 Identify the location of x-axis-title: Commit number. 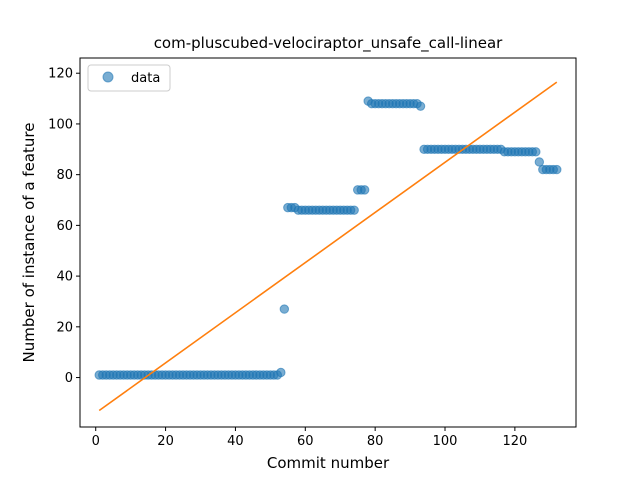
(328, 463).